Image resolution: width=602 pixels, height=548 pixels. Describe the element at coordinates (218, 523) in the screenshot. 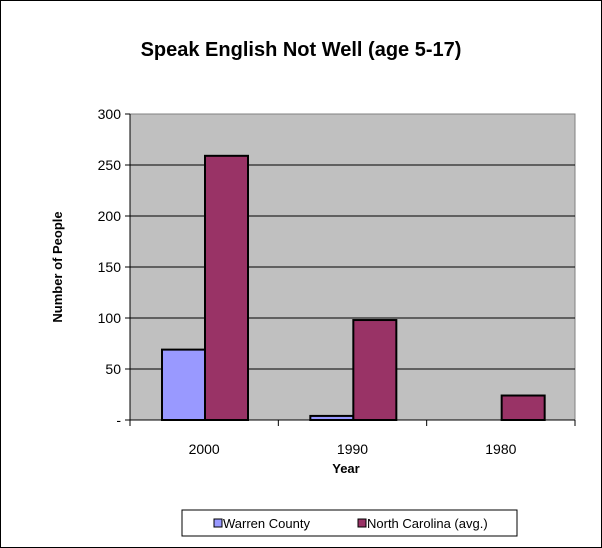

I see `legend-swatch-warren-county` at that location.